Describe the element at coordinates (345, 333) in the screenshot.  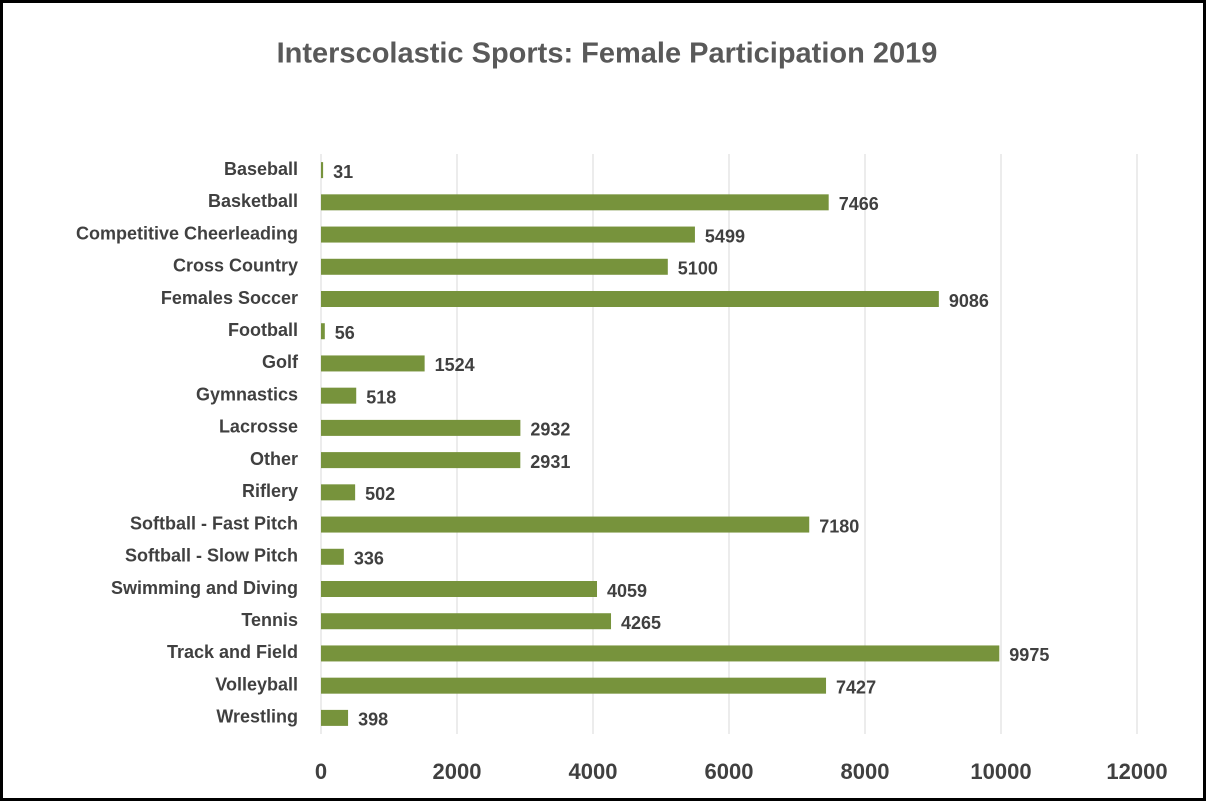
I see `value-label: 56` at that location.